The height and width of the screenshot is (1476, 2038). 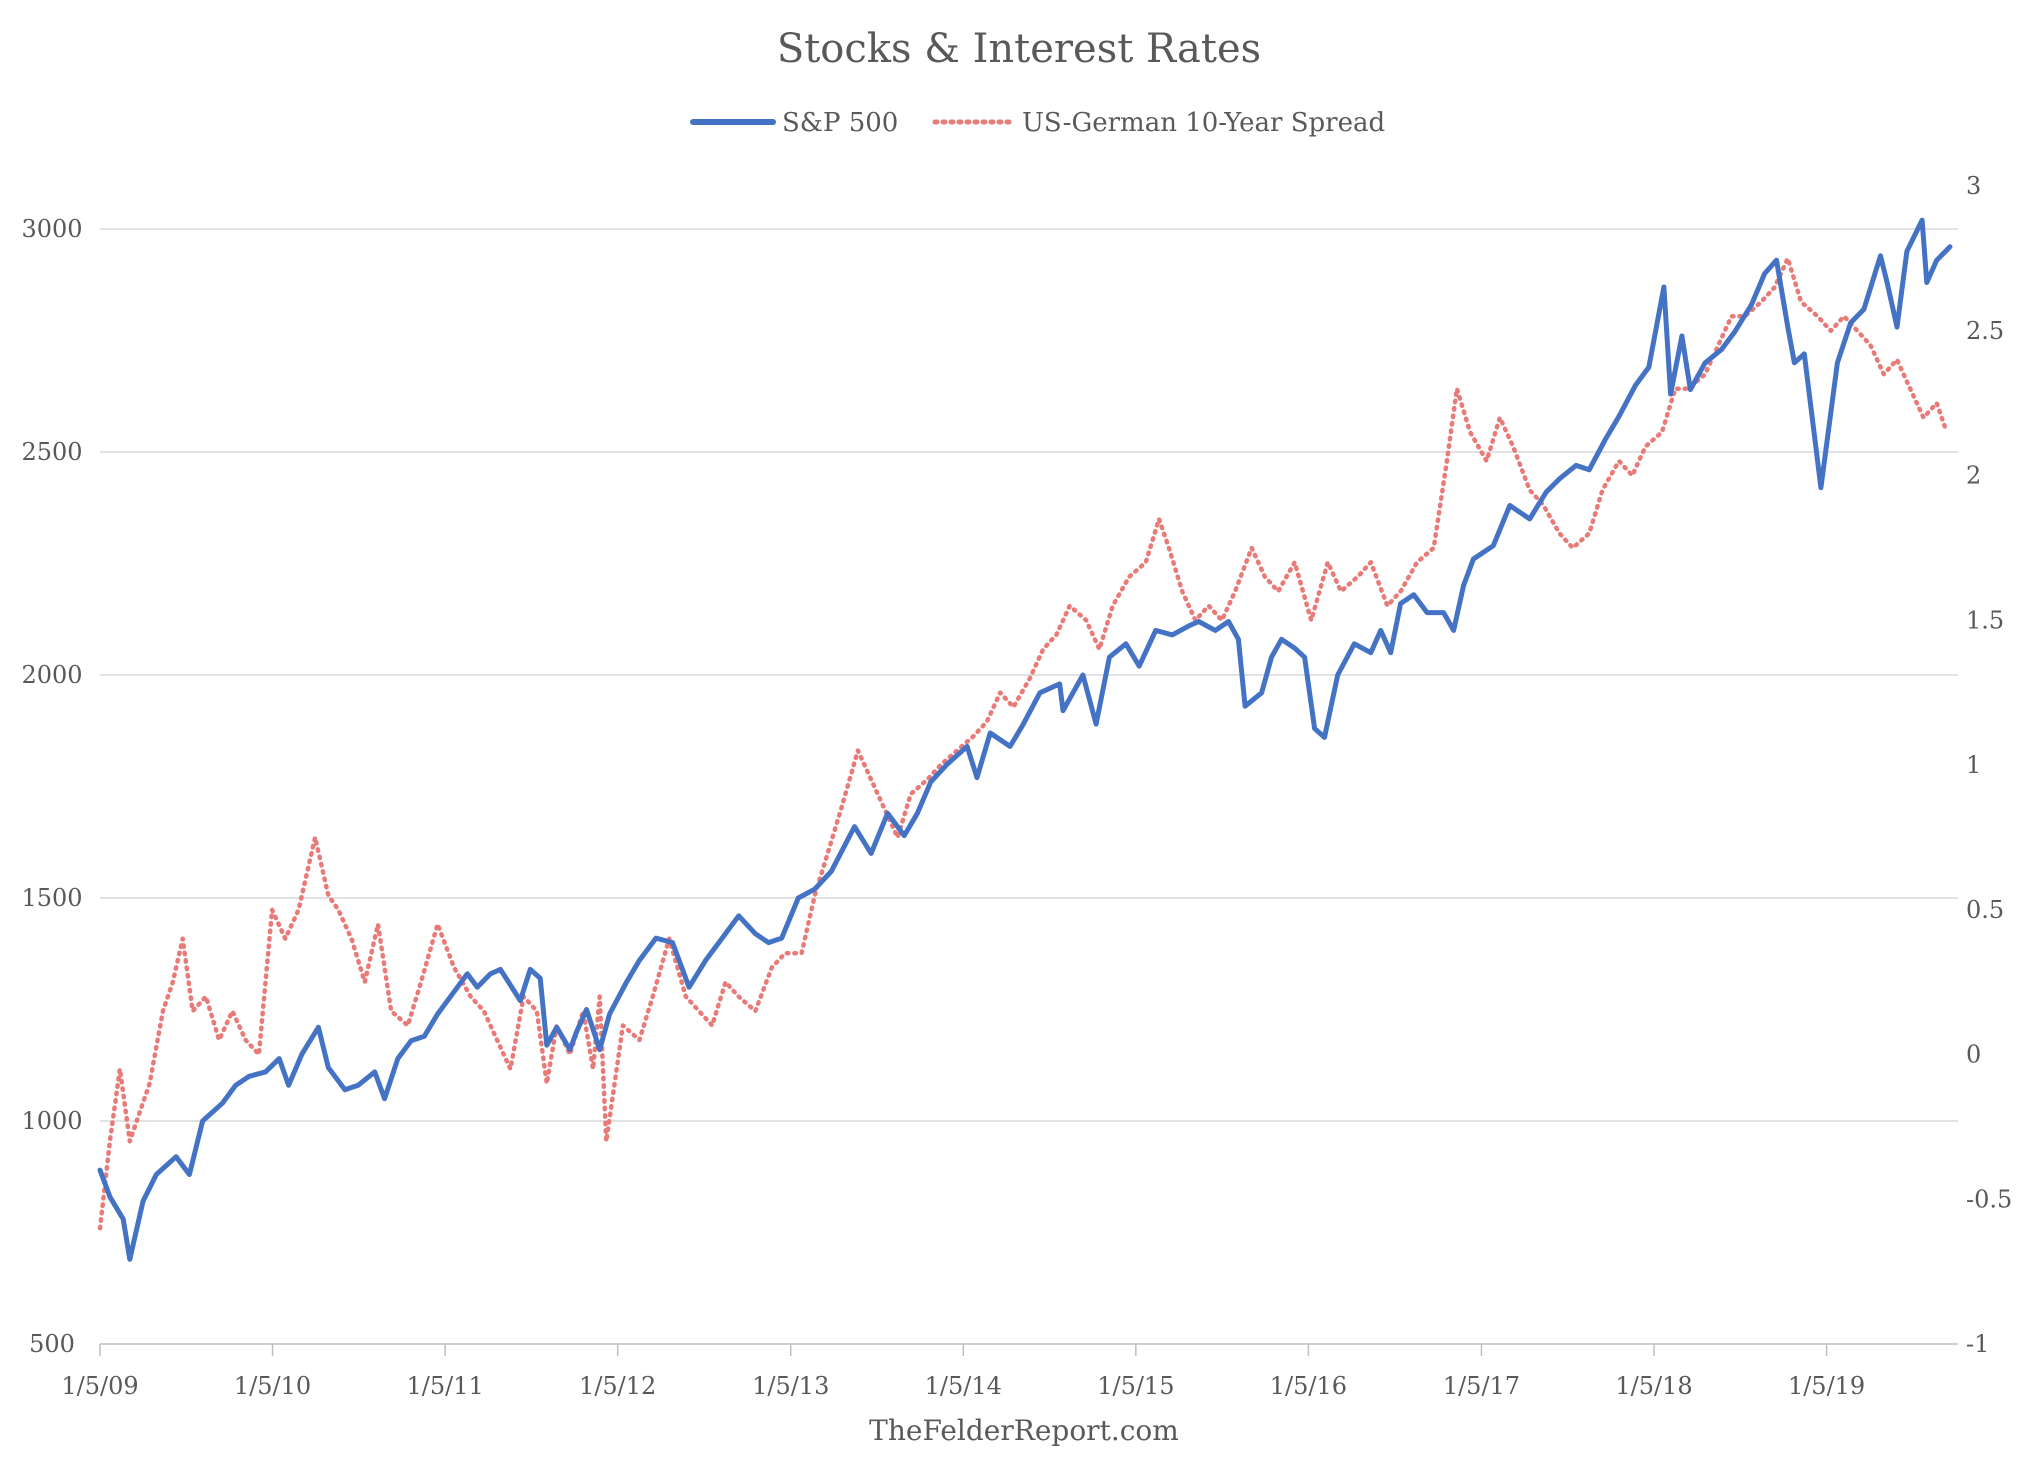 I want to click on right-tick-label: 2, so click(x=1973, y=476).